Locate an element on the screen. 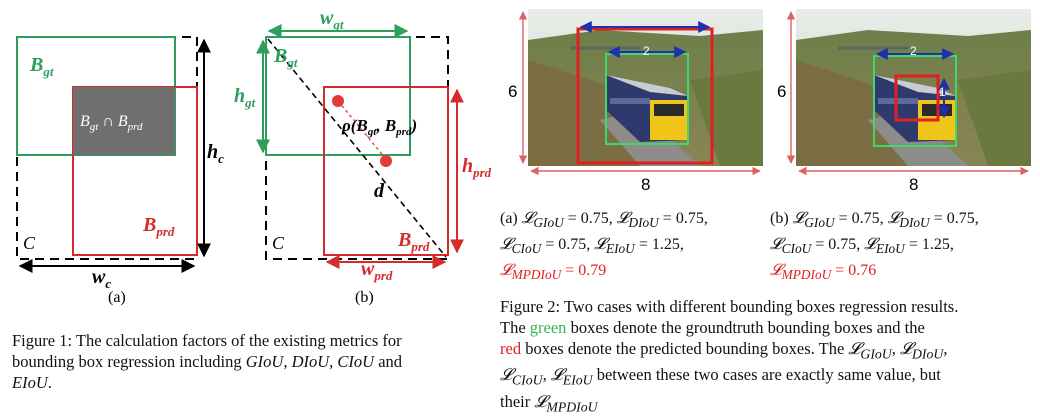 Image resolution: width=1040 pixels, height=417 pixels. d-label: d is located at coordinates (379, 191).